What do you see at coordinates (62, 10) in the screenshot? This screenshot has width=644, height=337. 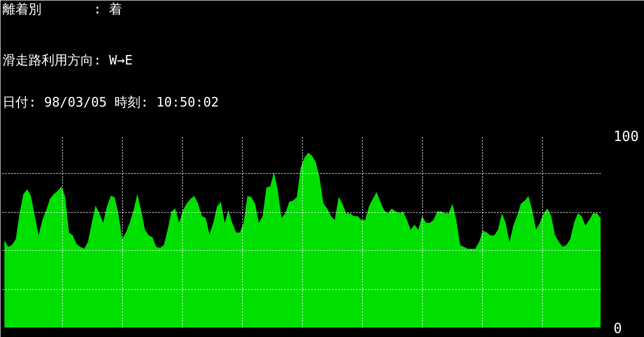 I see `chart-title: 離着別 : 着` at bounding box center [62, 10].